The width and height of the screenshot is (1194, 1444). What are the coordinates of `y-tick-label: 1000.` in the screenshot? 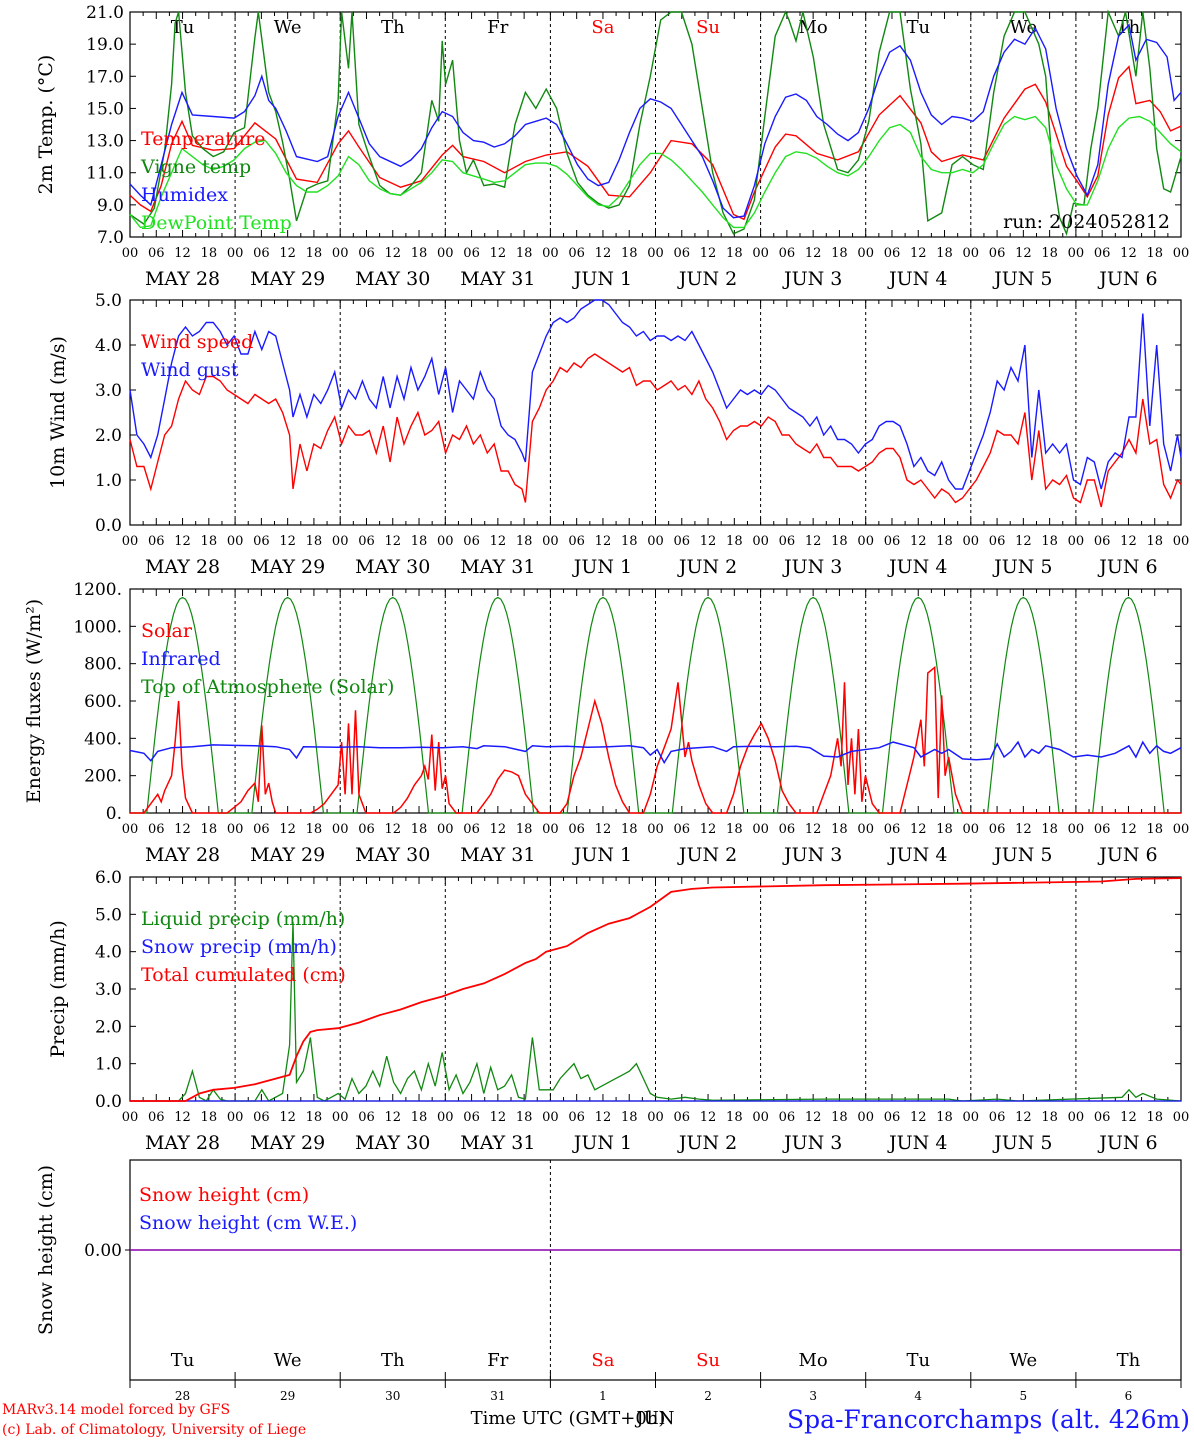 It's located at (97, 627).